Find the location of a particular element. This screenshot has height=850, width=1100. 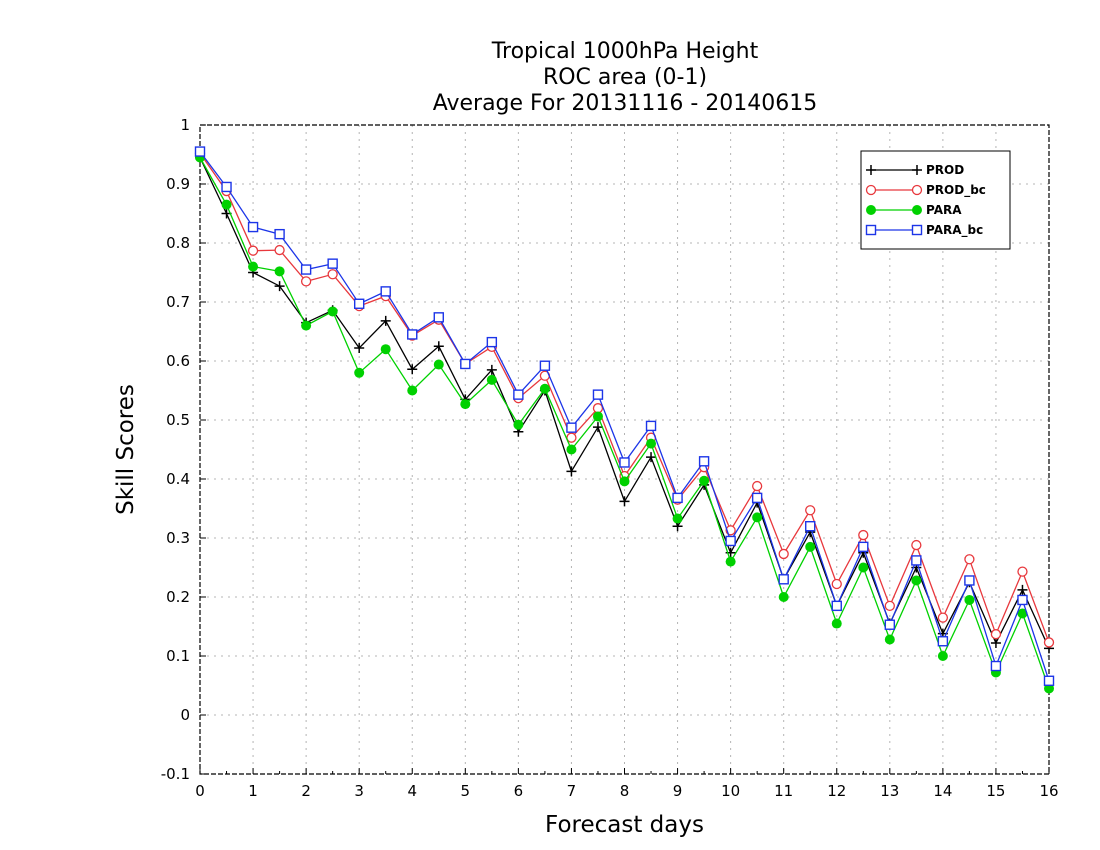

x-tick-label: 9 is located at coordinates (678, 791).